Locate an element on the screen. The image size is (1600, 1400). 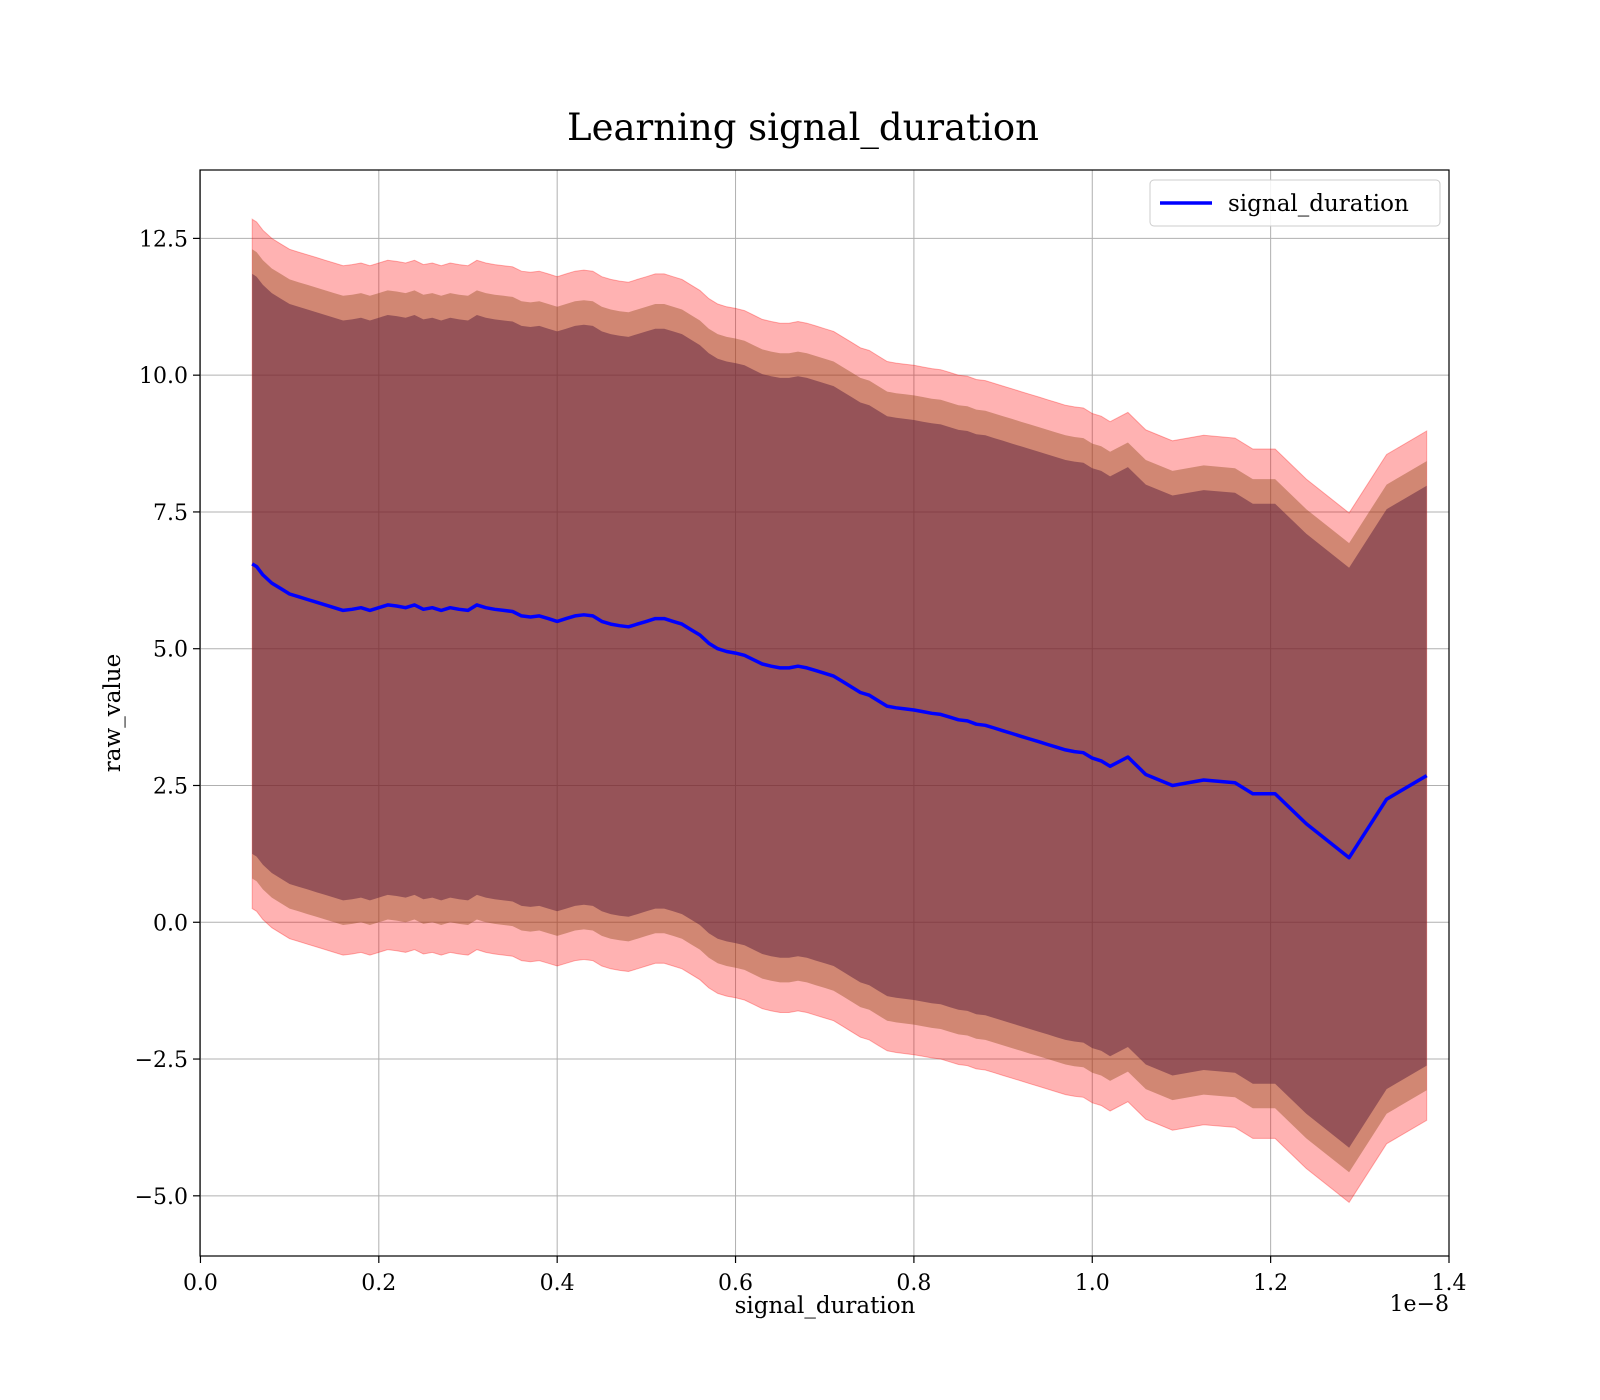
x-tick-label: 1.4 is located at coordinates (1449, 1283).